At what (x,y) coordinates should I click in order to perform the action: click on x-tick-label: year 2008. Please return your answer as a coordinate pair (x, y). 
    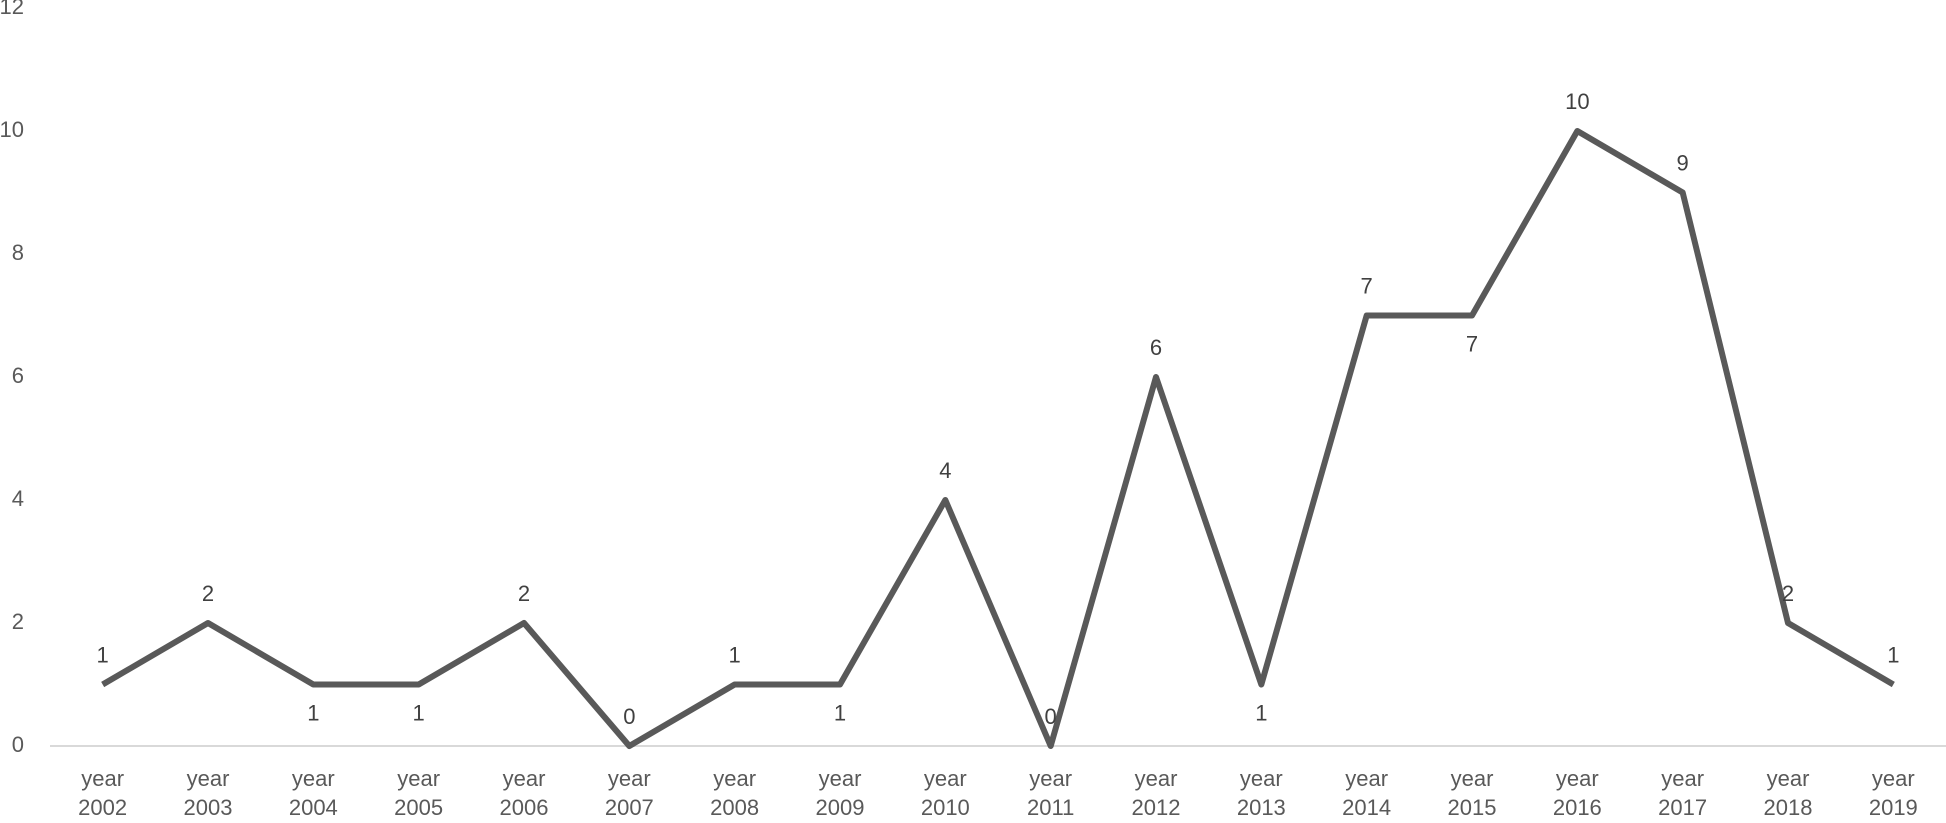
    Looking at the image, I should click on (735, 793).